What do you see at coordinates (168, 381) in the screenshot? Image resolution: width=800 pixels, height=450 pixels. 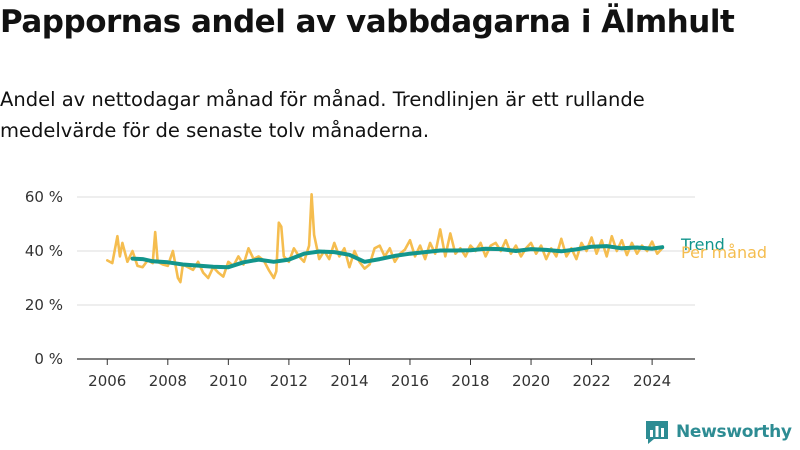 I see `x-tick-label: 2008` at bounding box center [168, 381].